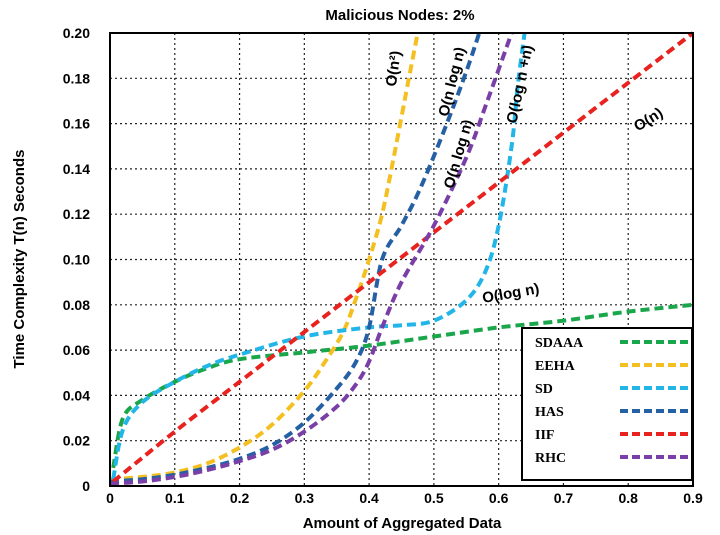  Describe the element at coordinates (76, 441) in the screenshot. I see `y-tick-label: 0.02` at that location.